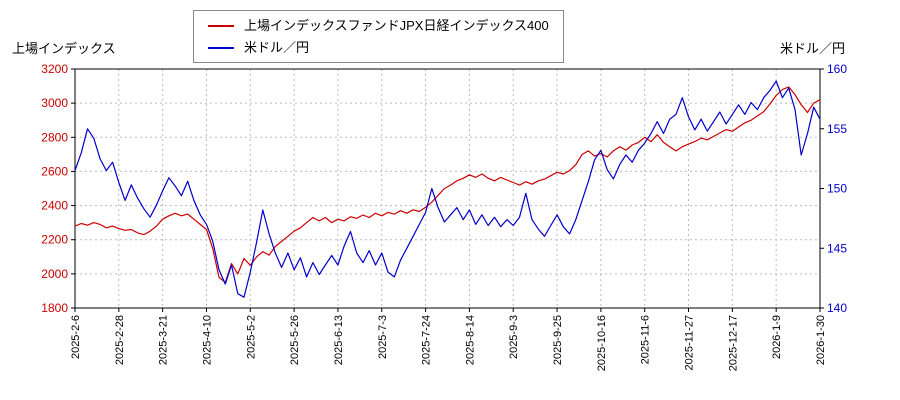 The image size is (900, 400). Describe the element at coordinates (646, 339) in the screenshot. I see `x-tick-label: 2025-11-6` at that location.